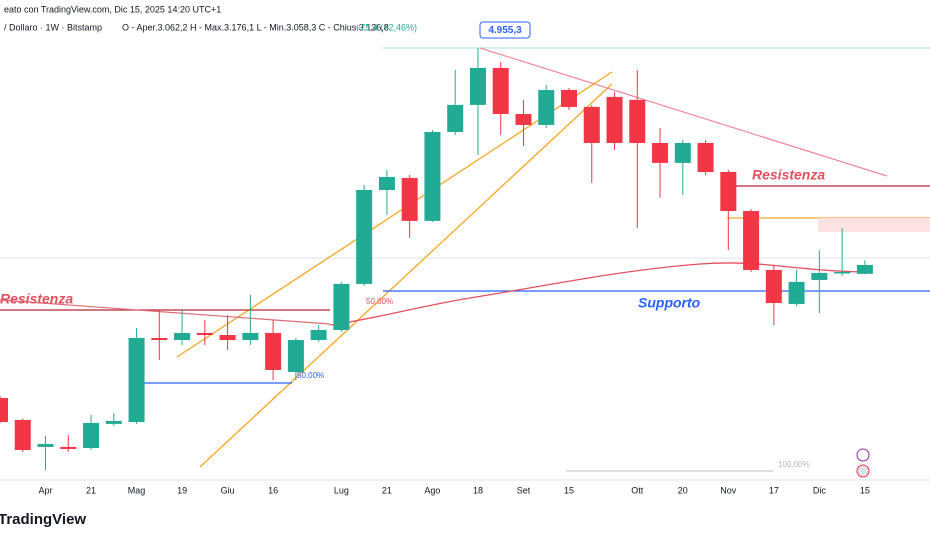  Describe the element at coordinates (46, 490) in the screenshot. I see `x-tick-label: Apr` at that location.